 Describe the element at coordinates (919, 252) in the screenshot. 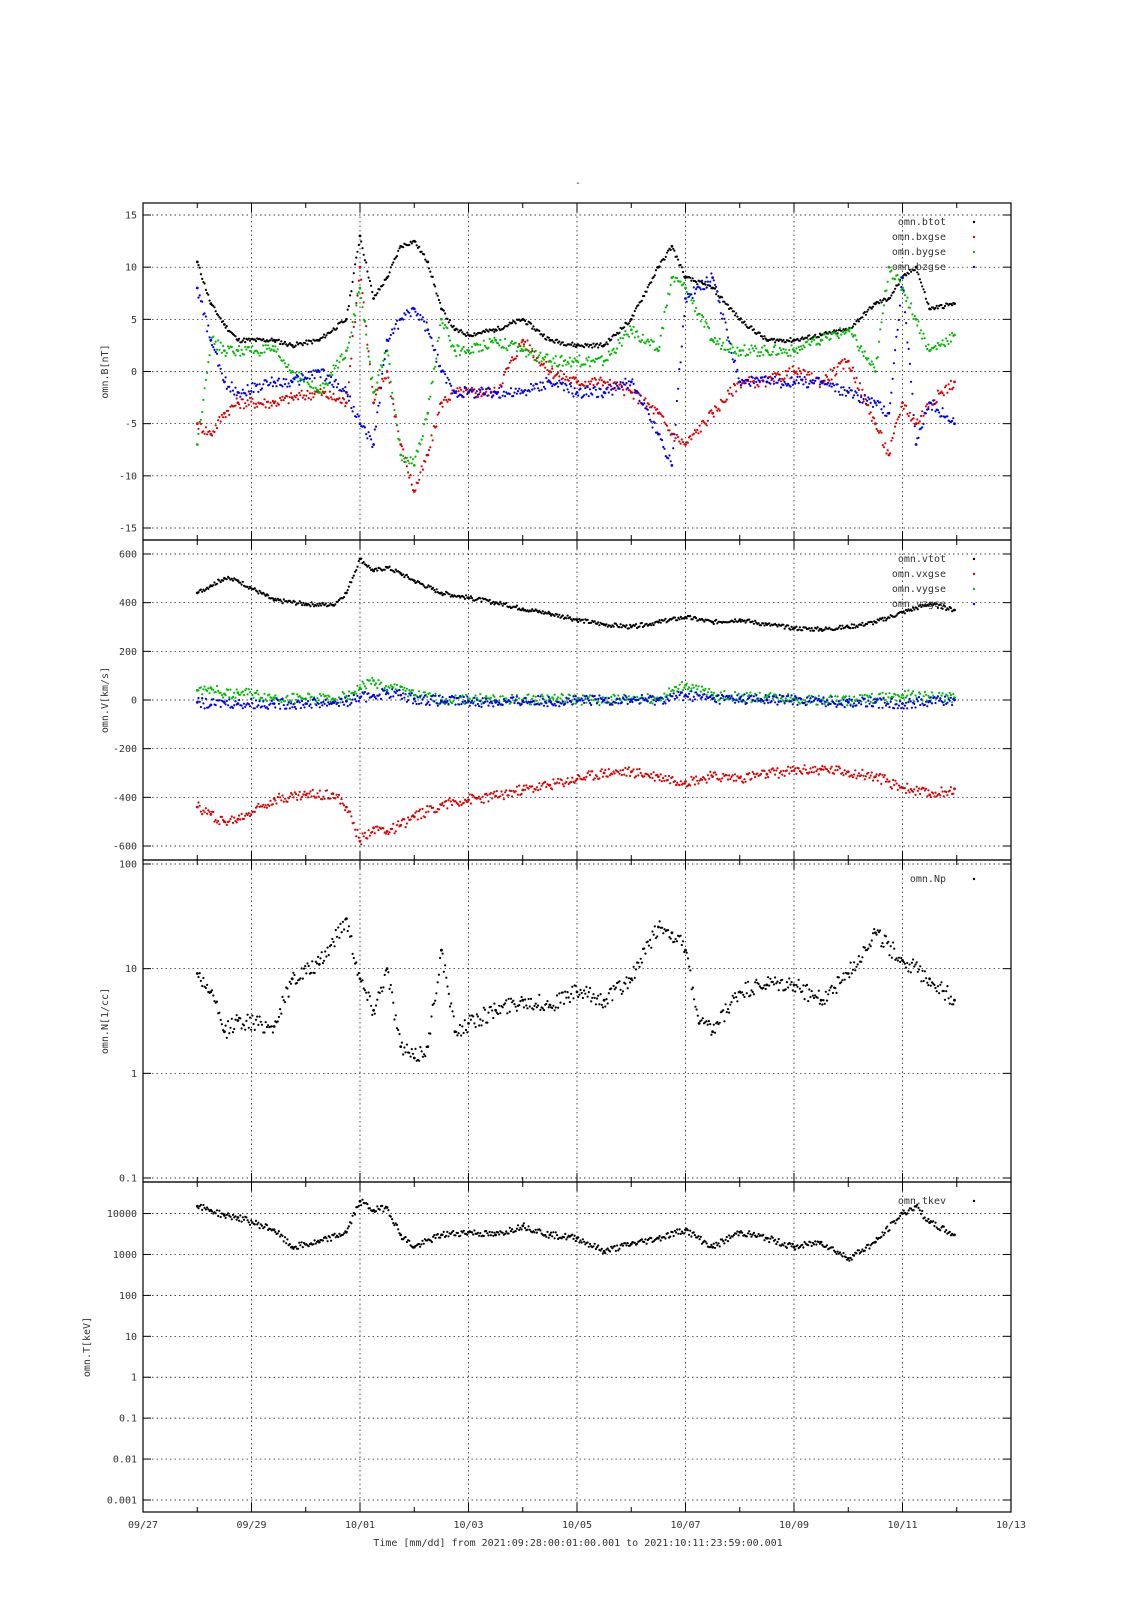

I see `legend-label: omn.bygse` at that location.